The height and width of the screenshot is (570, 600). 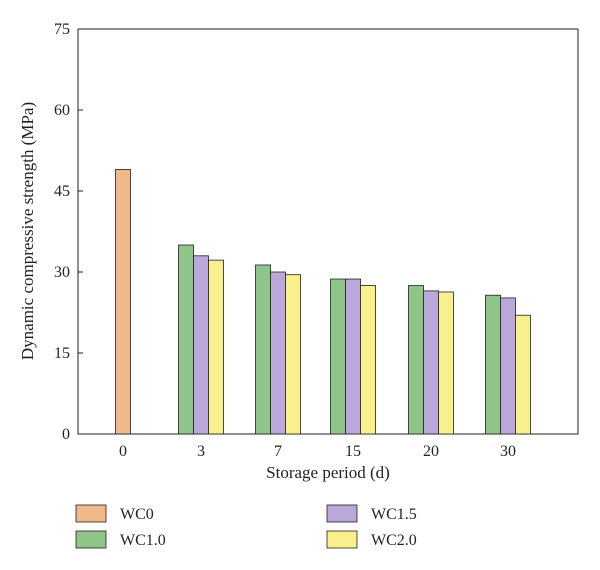 What do you see at coordinates (123, 451) in the screenshot?
I see `x-tick-label: 0` at bounding box center [123, 451].